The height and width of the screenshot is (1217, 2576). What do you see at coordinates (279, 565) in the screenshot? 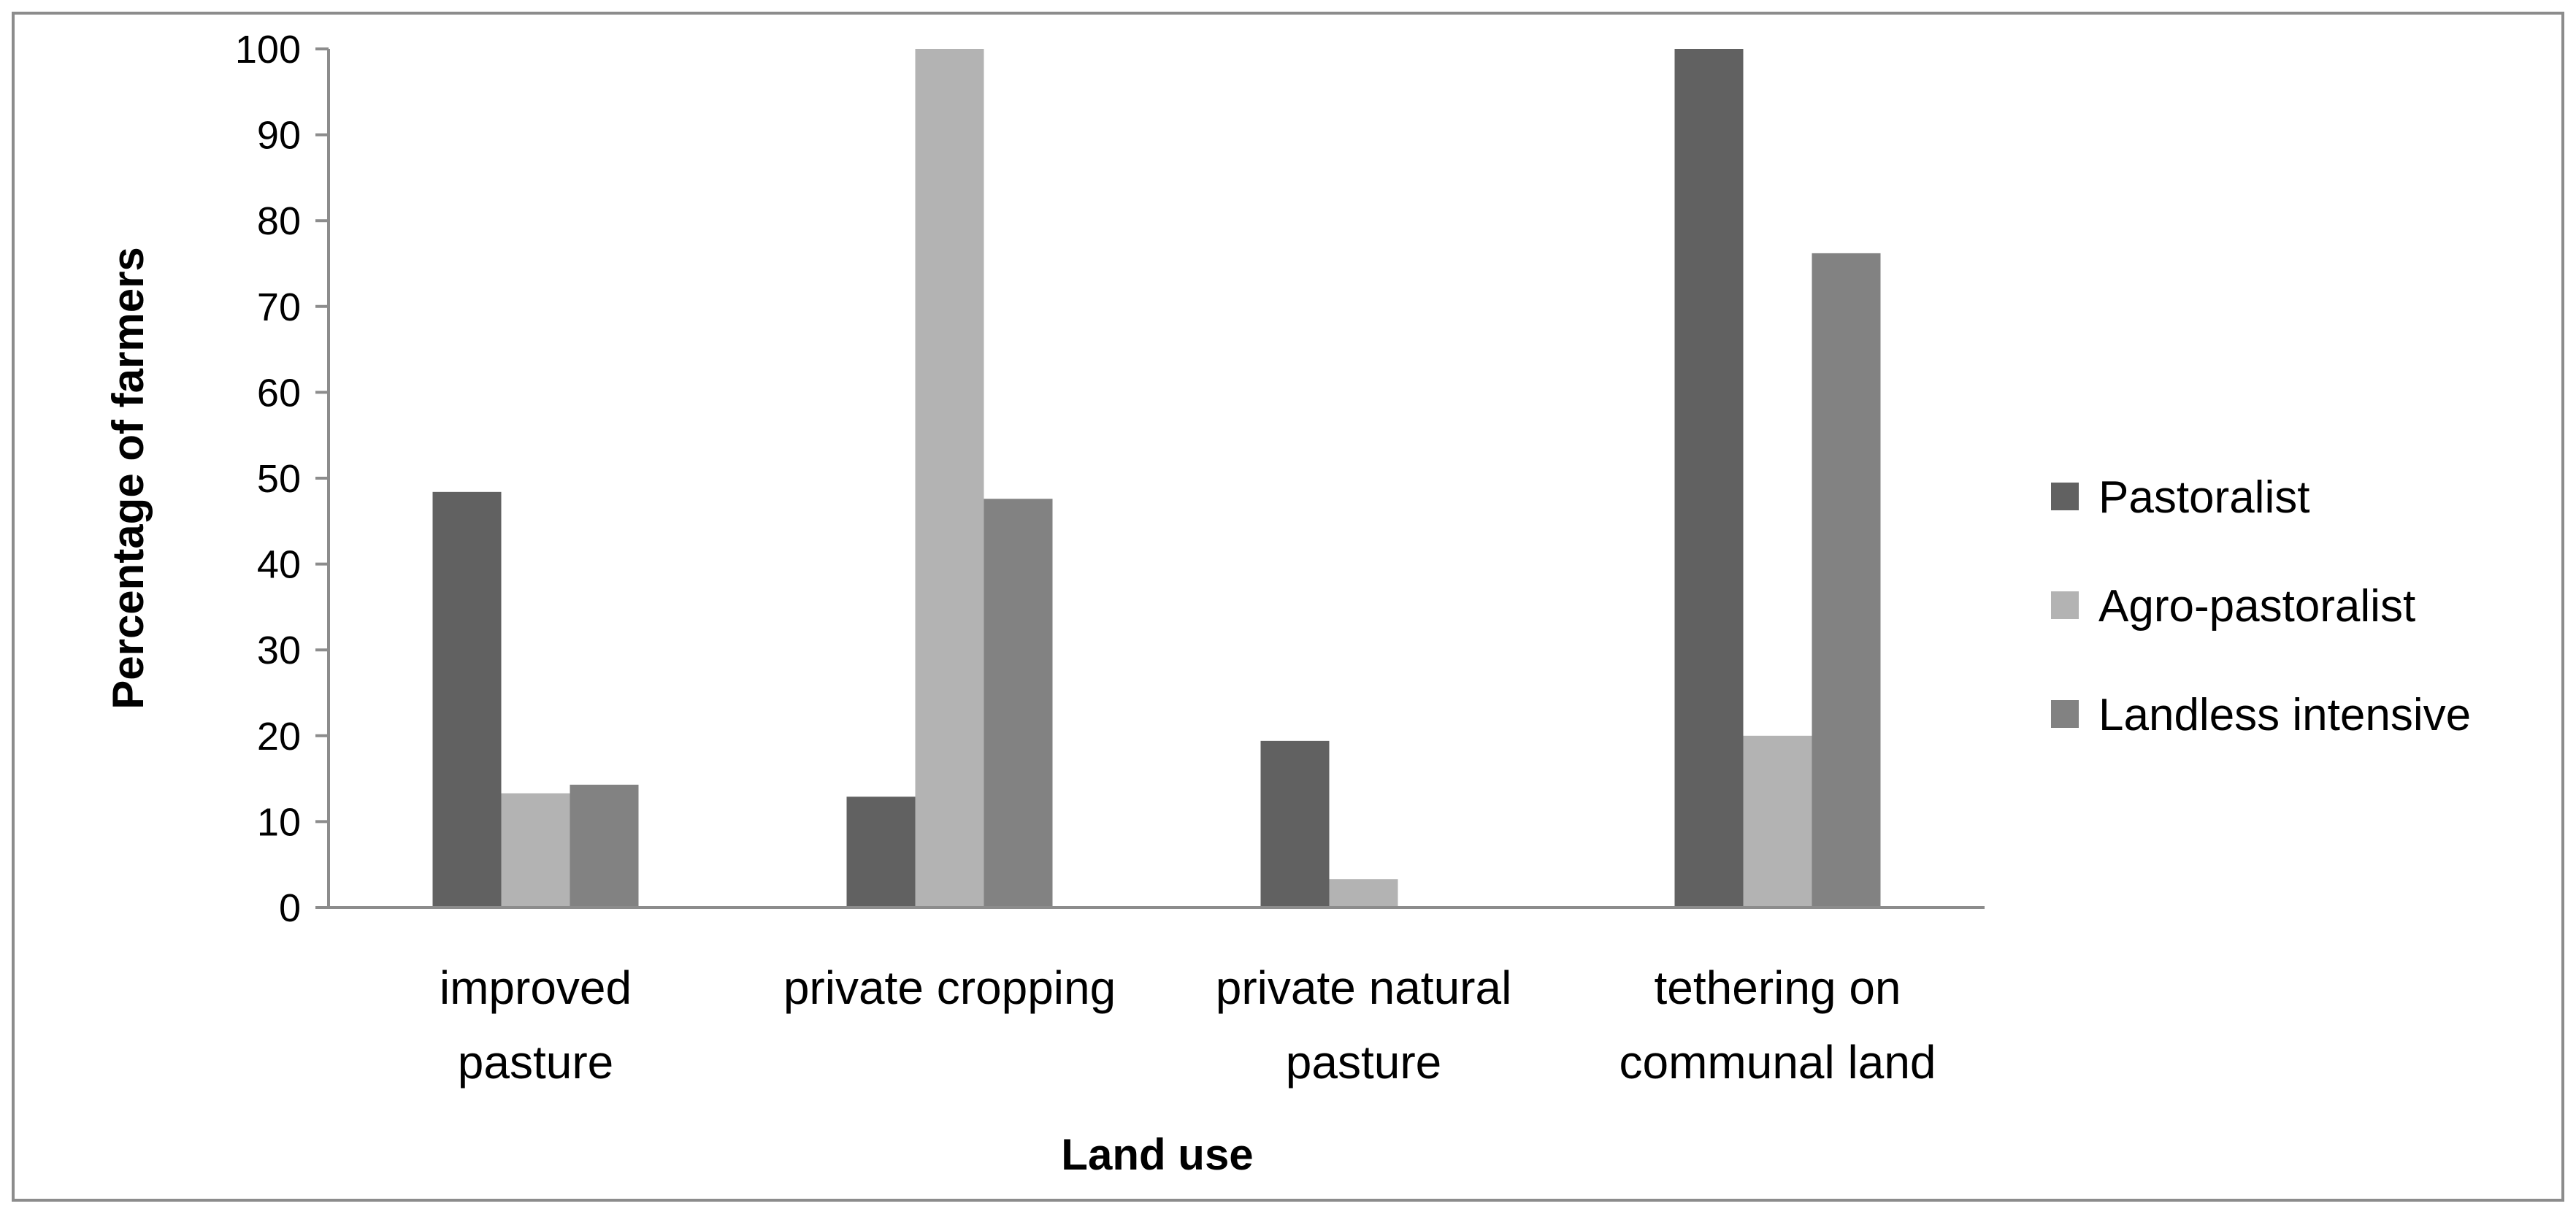
I see `y-tick-label: 40` at bounding box center [279, 565].